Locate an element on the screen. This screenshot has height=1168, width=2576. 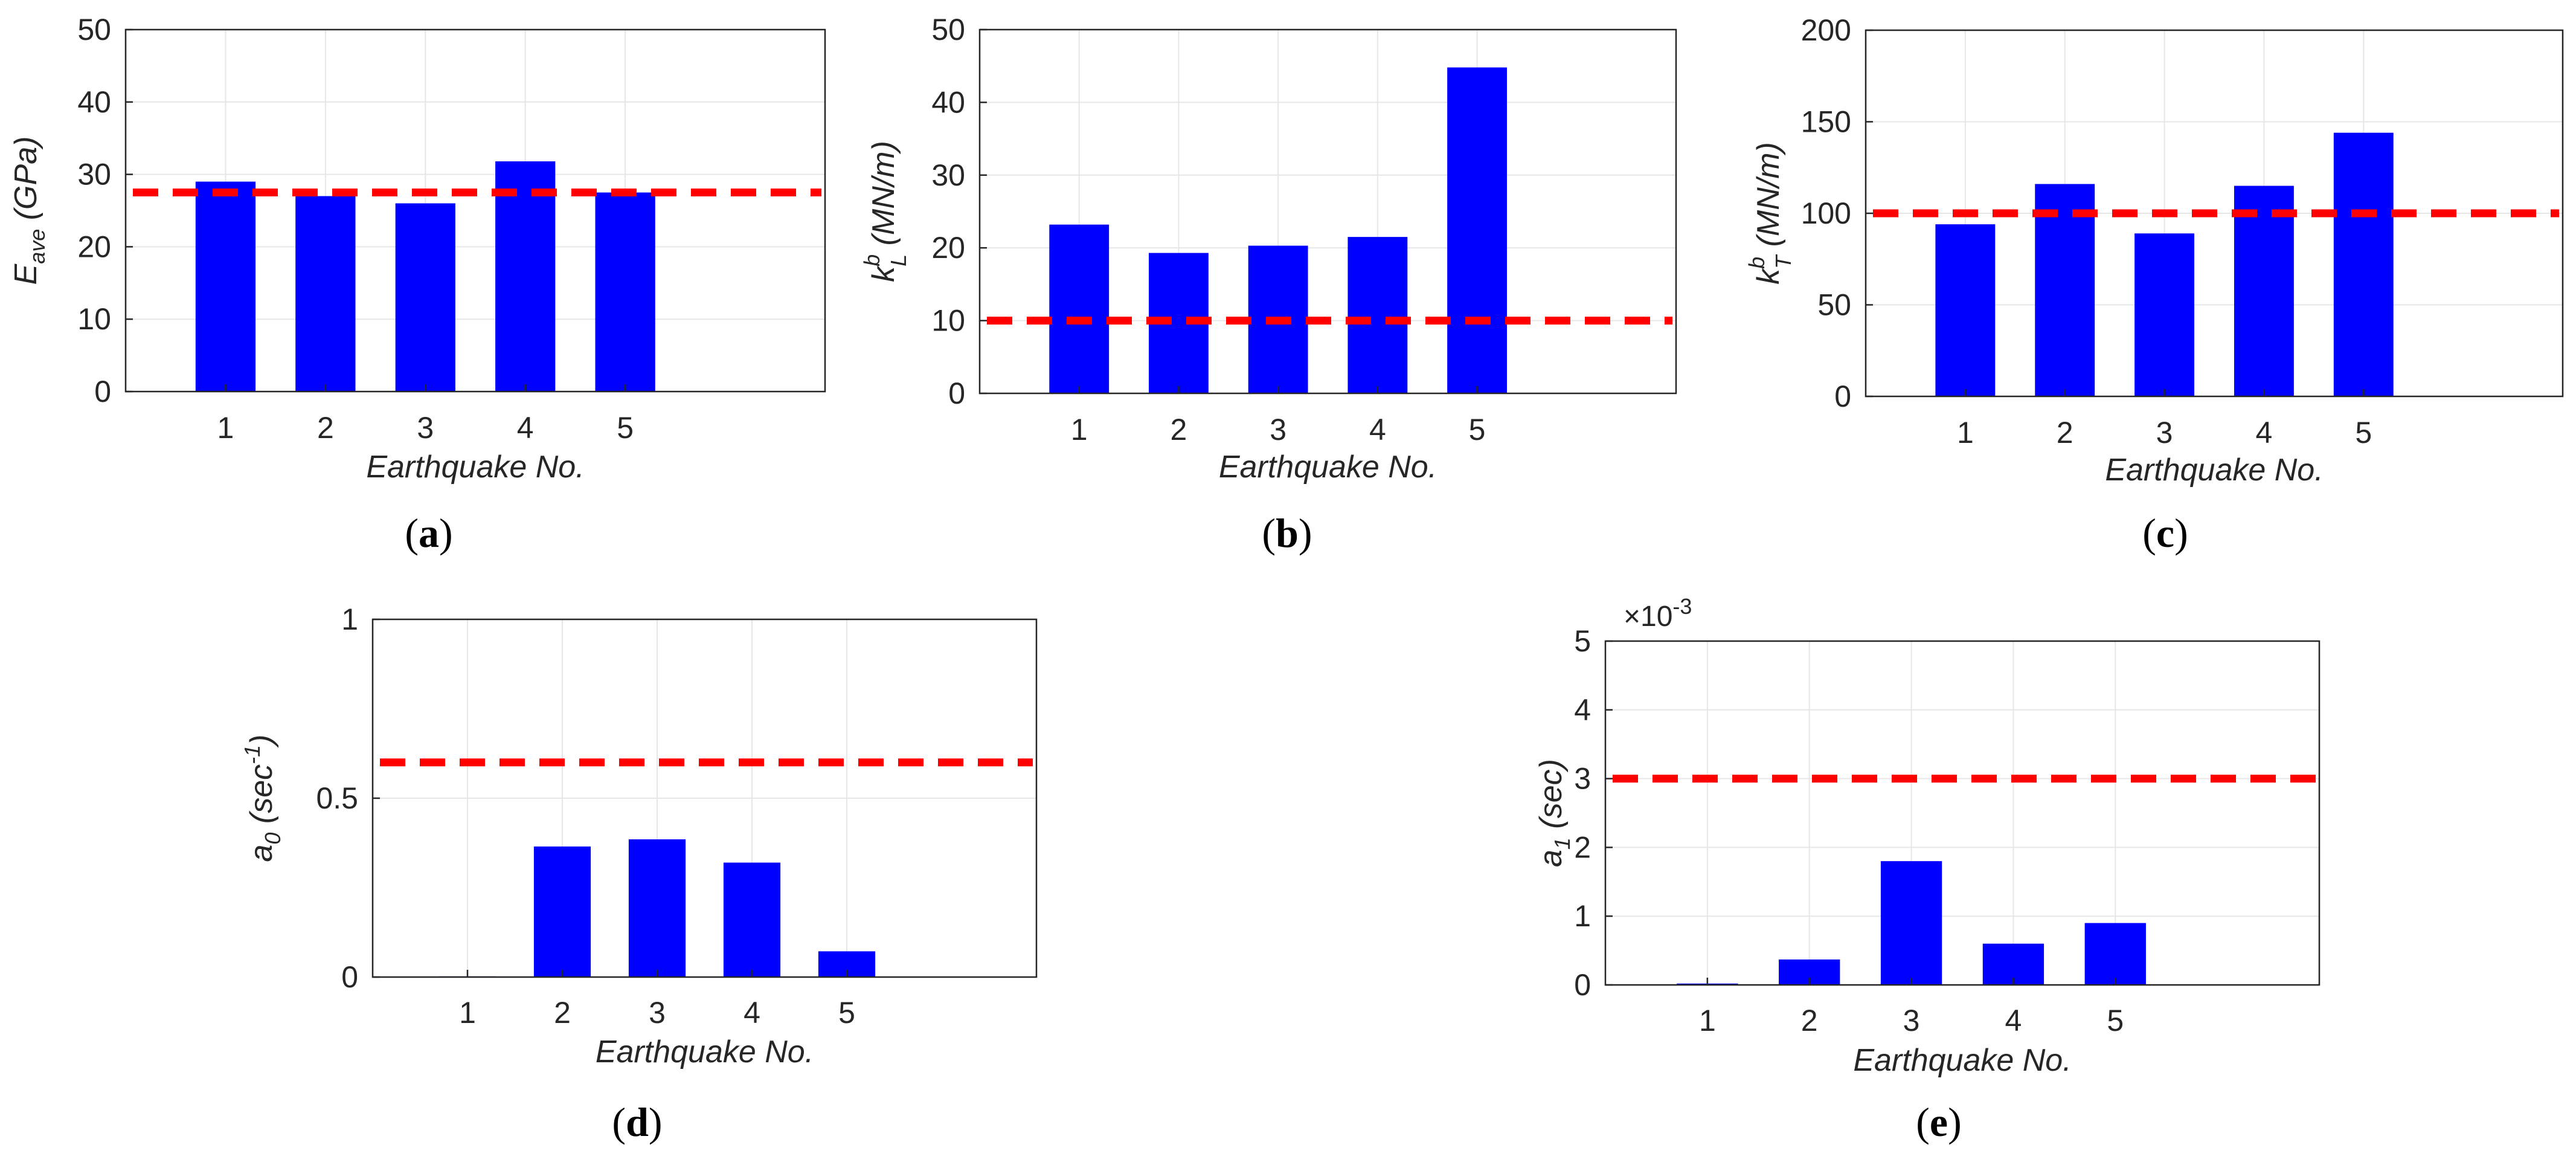
subfigure-caption: (b) is located at coordinates (1287, 533).